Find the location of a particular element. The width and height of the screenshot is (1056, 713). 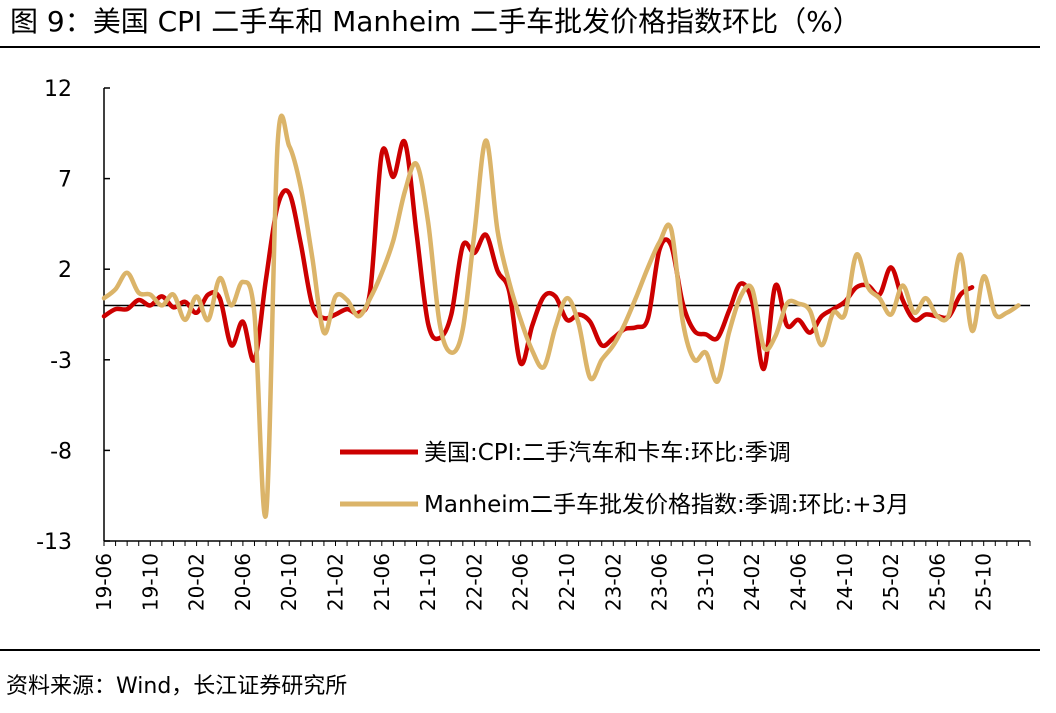

x-tick-label: 25-10 is located at coordinates (984, 582).